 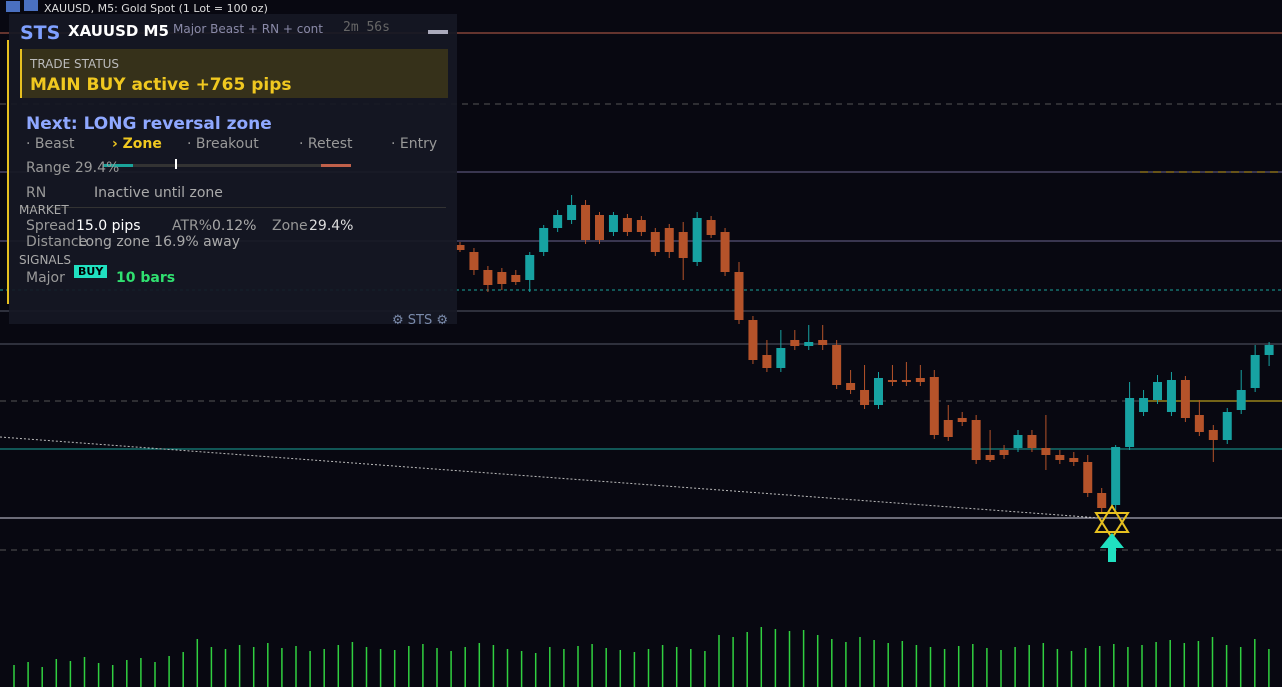 I want to click on next: Next: LONG reversal zone, so click(x=149, y=124).